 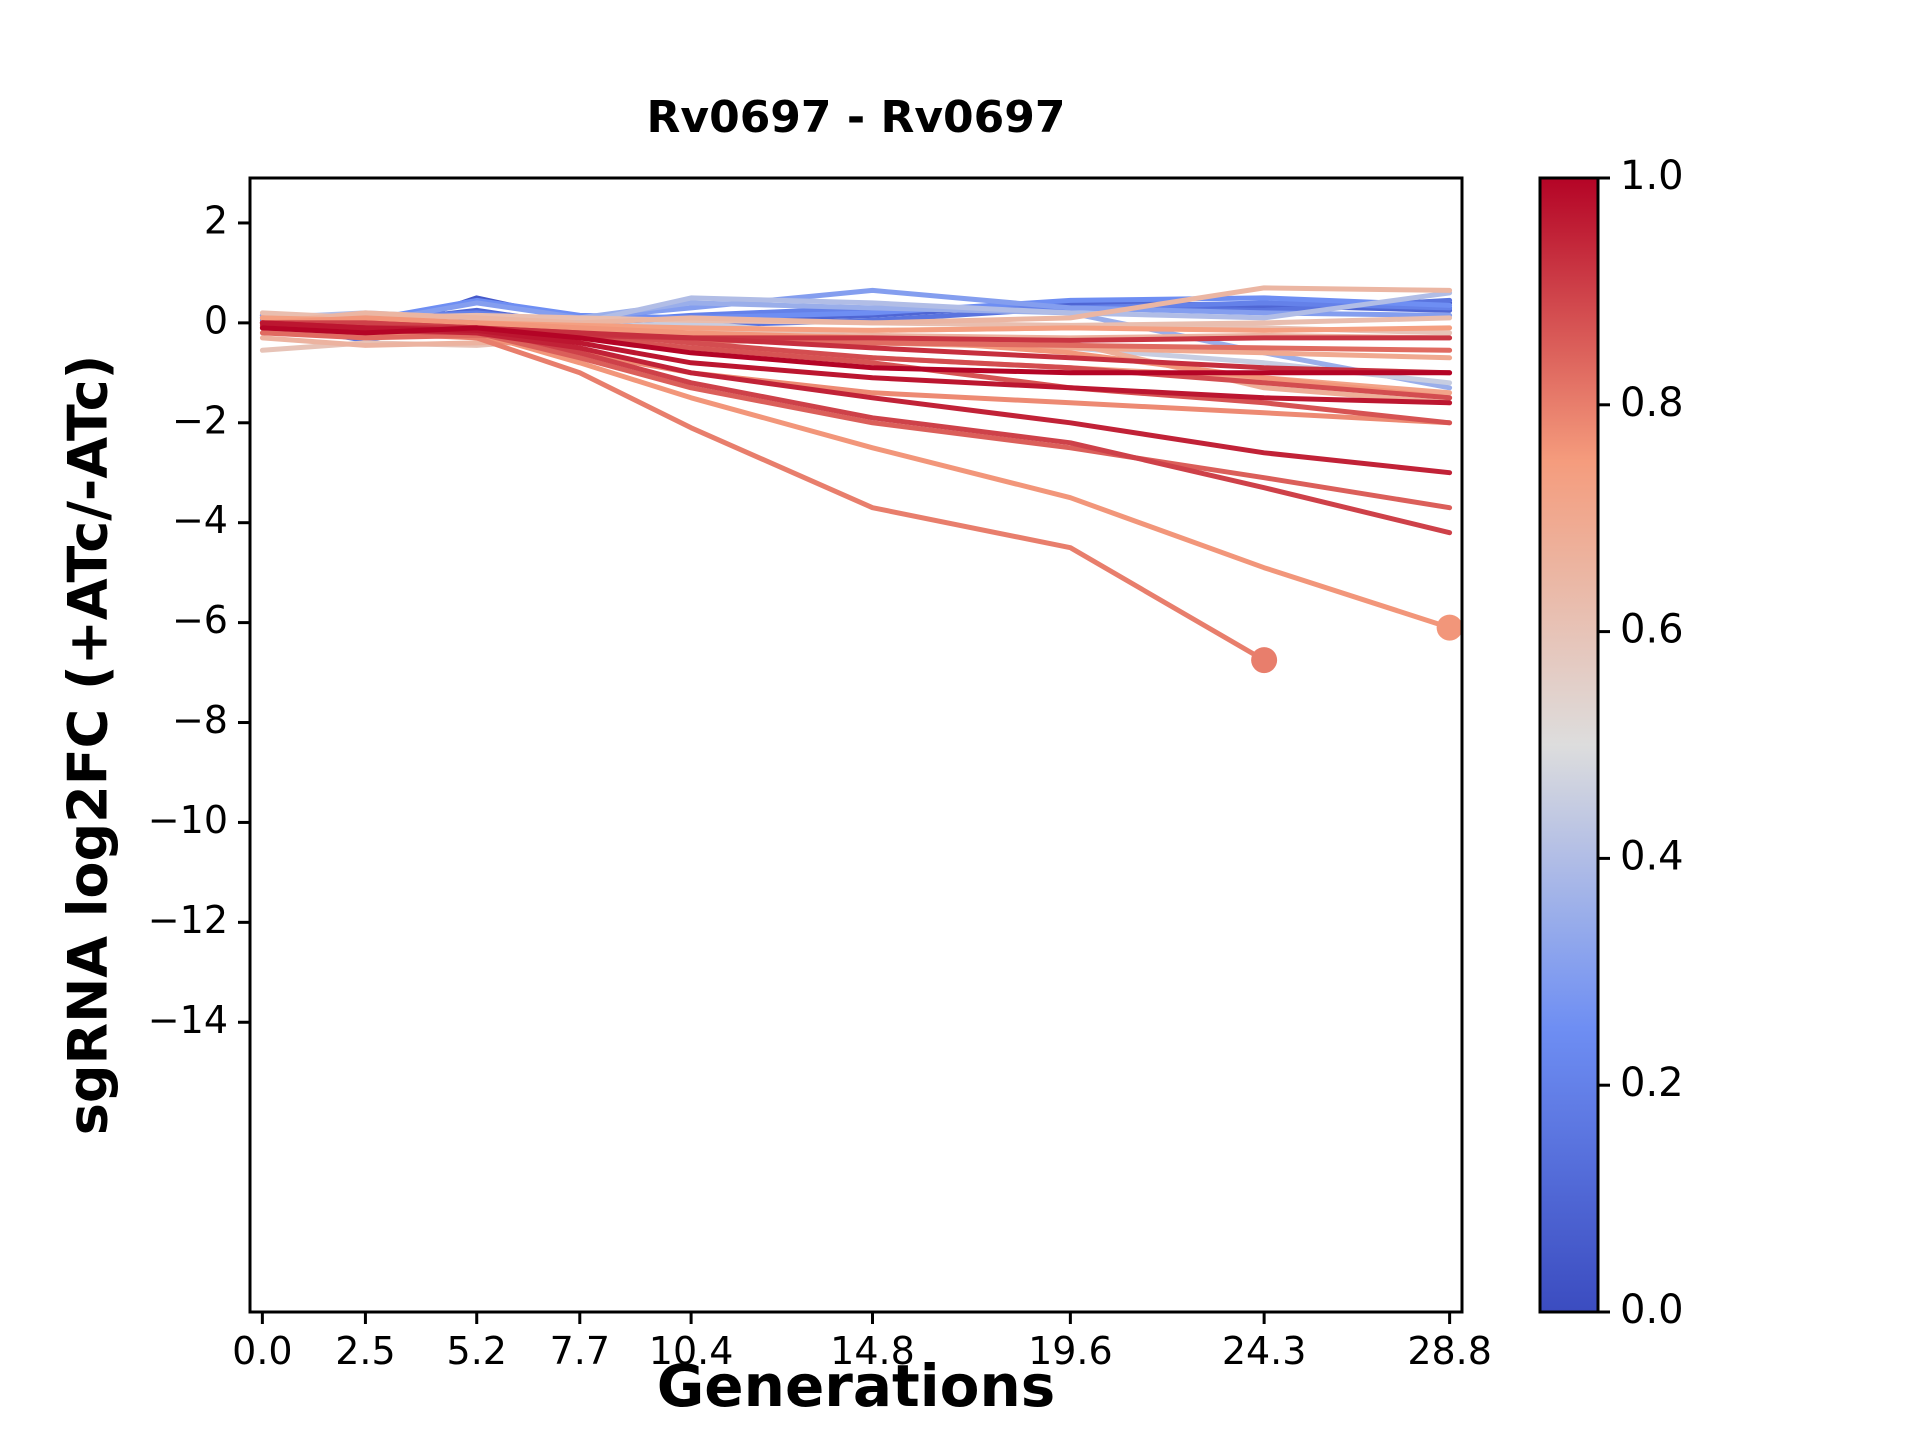 I want to click on x-tick-label: 5.2, so click(x=477, y=1351).